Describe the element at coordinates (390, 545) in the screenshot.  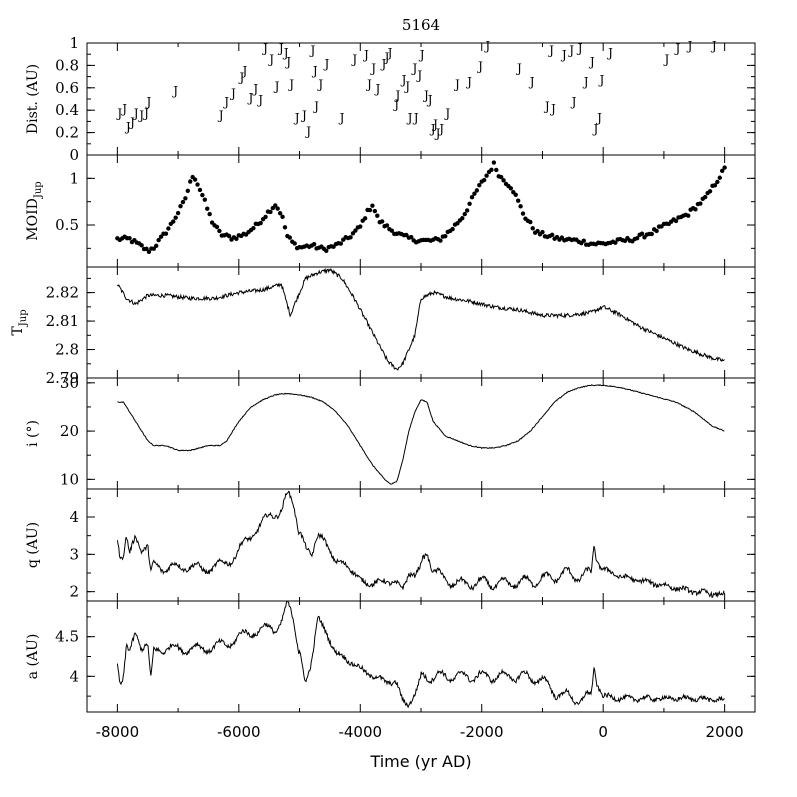
I see `panel-q: 2 3 4 q (AU)` at that location.